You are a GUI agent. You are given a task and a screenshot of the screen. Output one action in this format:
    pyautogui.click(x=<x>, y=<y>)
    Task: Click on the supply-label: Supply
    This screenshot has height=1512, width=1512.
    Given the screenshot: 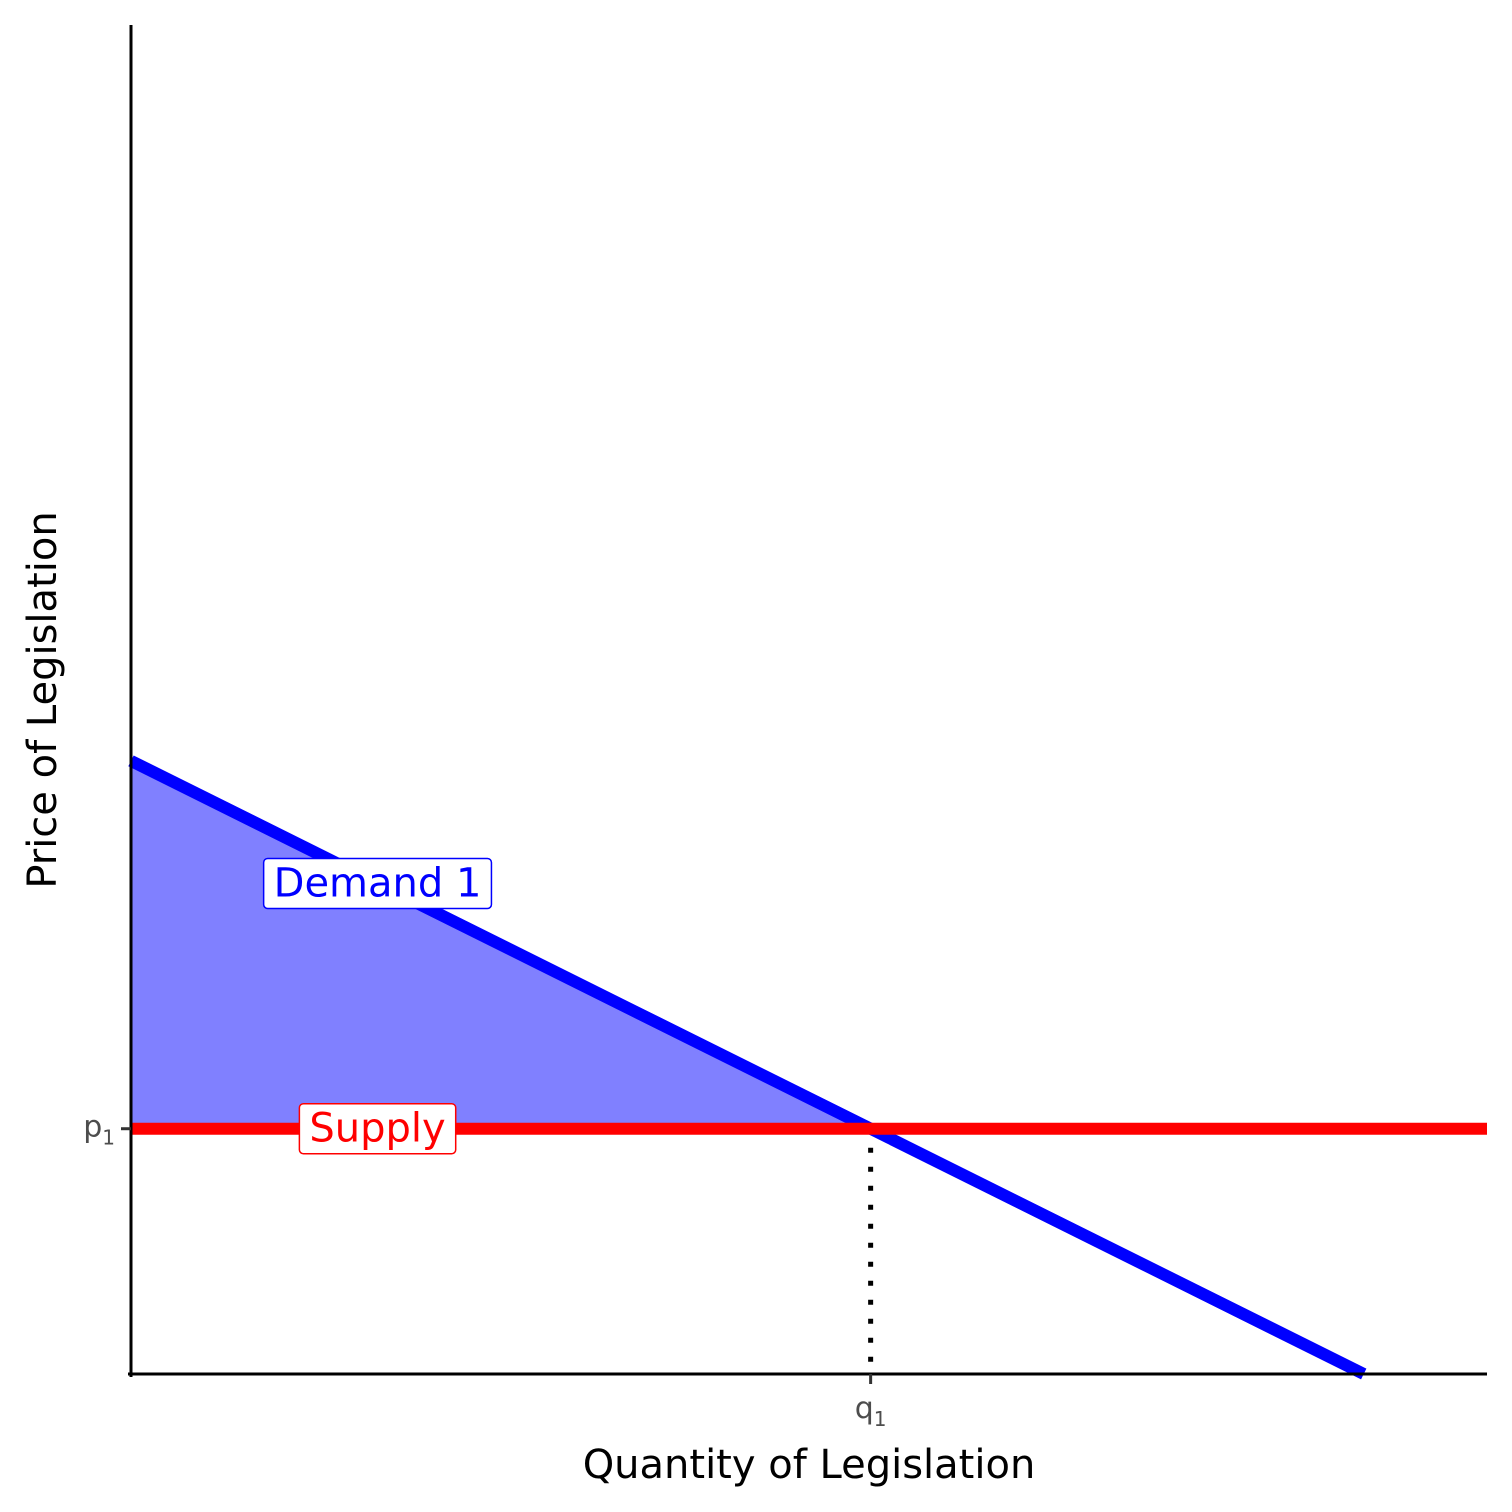 What is the action you would take?
    pyautogui.click(x=377, y=1128)
    